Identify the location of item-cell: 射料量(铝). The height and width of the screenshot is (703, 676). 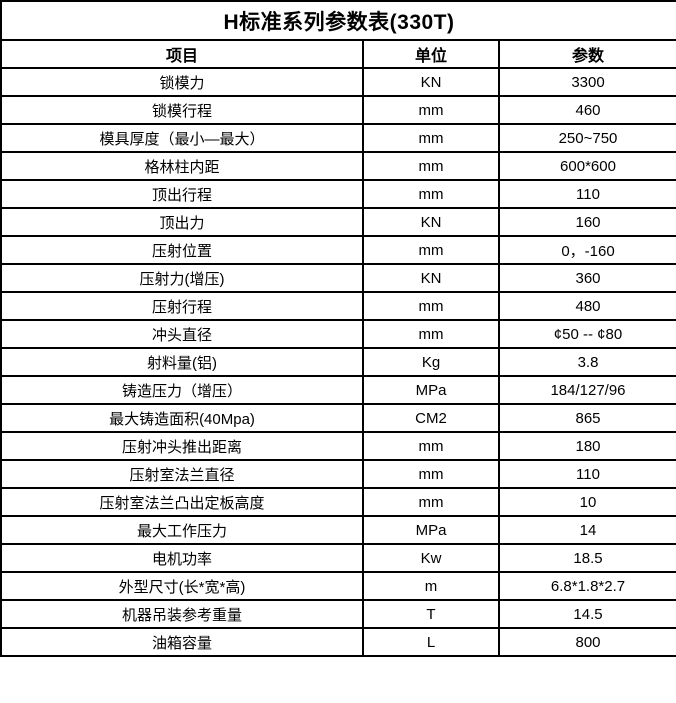
(182, 362).